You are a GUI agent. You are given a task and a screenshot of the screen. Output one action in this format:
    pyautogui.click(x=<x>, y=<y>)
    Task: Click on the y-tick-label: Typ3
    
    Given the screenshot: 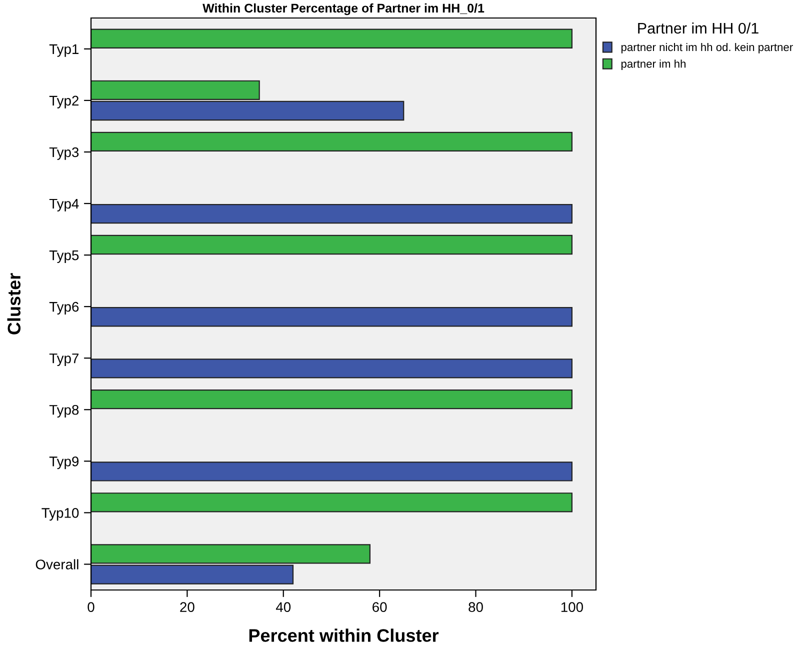 What is the action you would take?
    pyautogui.click(x=64, y=153)
    